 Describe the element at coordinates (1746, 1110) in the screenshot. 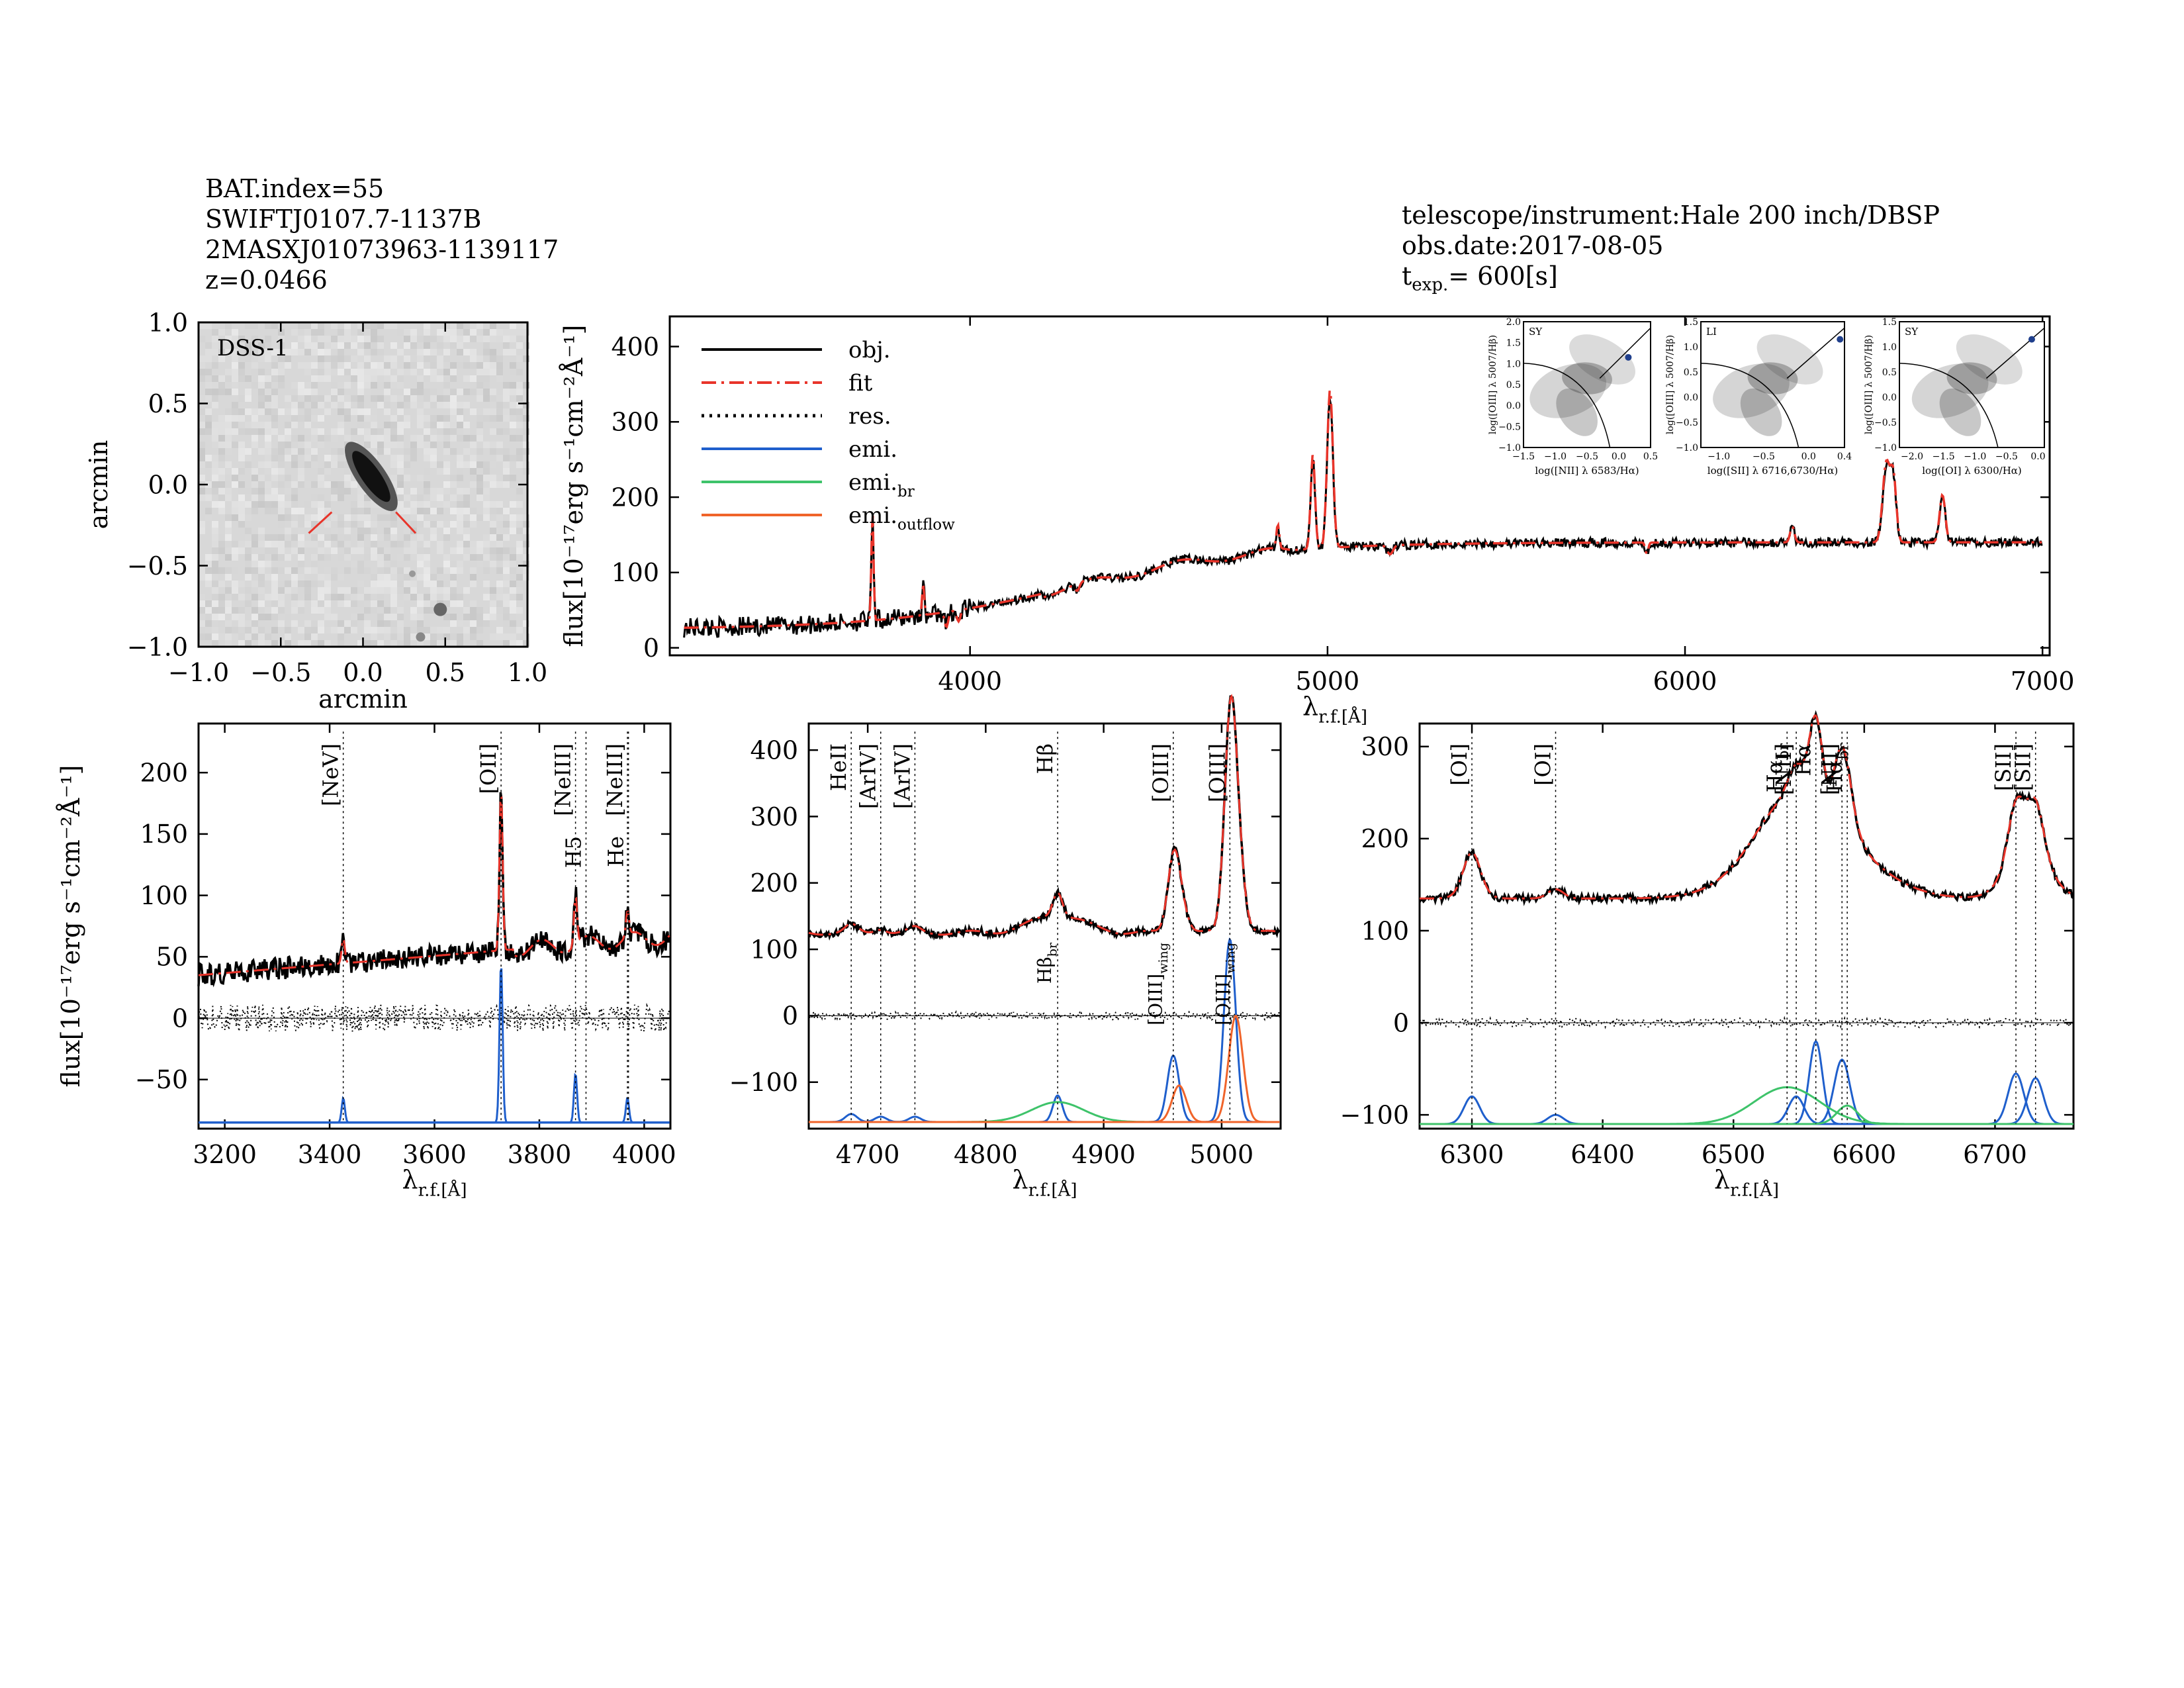

I see `emi-series` at that location.